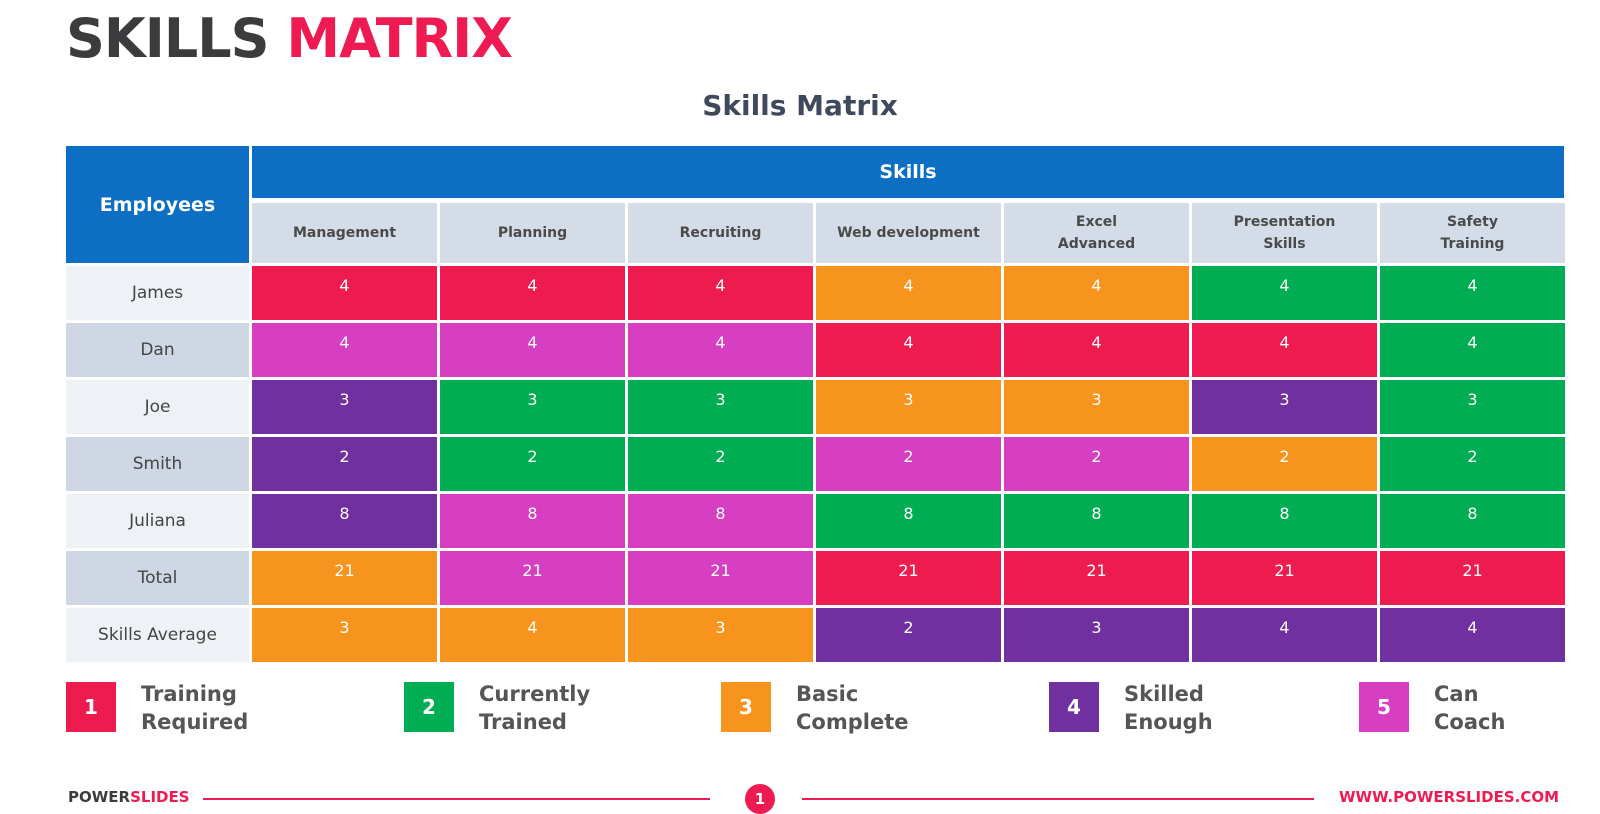 This screenshot has height=814, width=1600. I want to click on legend-swatch: 2, so click(429, 707).